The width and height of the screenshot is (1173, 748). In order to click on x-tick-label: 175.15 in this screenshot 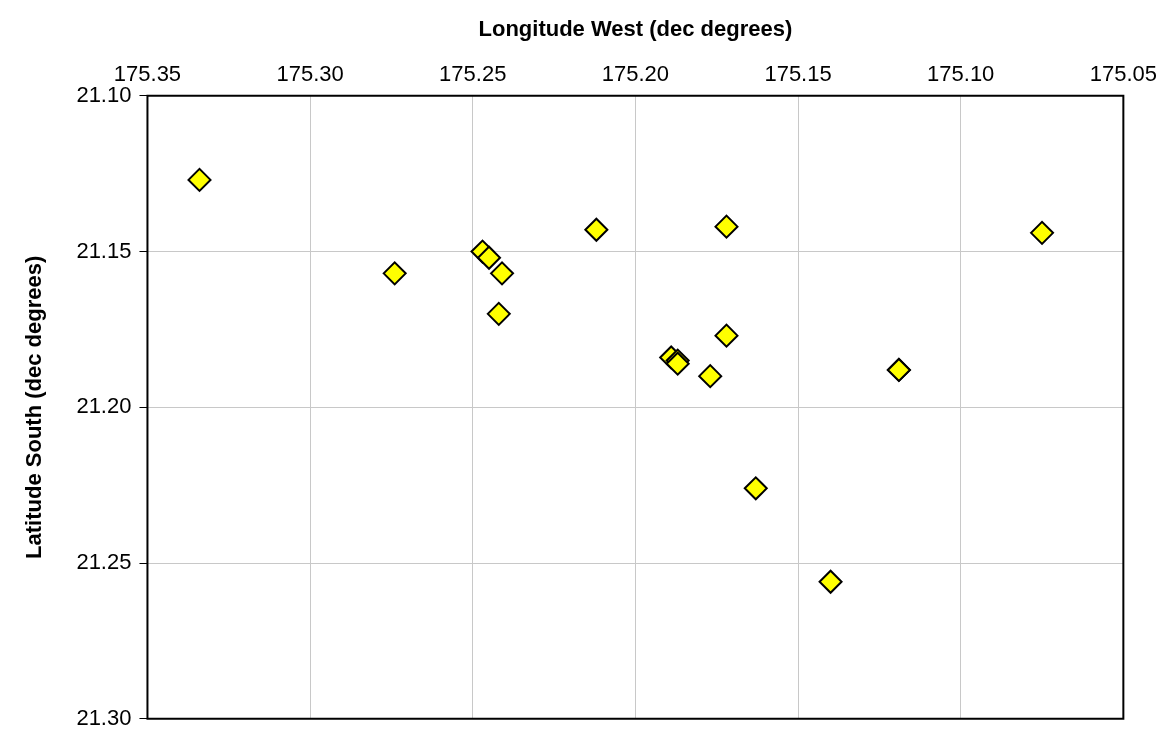, I will do `click(798, 73)`.